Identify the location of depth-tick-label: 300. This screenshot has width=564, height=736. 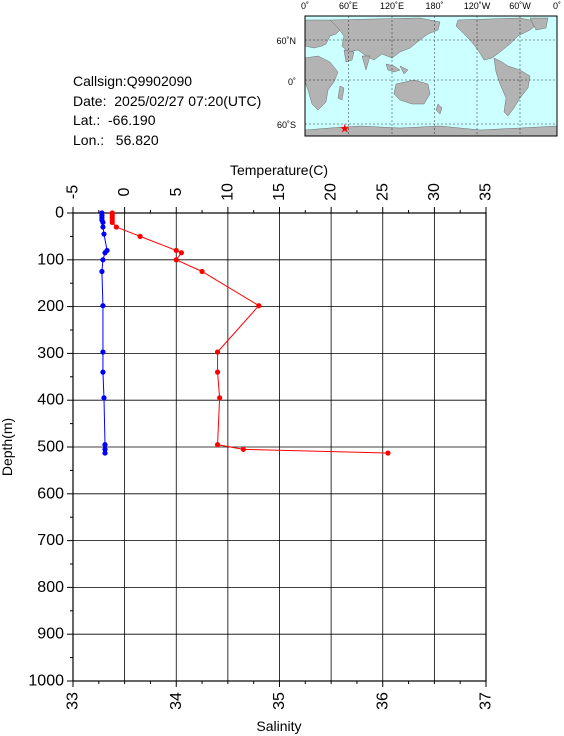
(50, 353).